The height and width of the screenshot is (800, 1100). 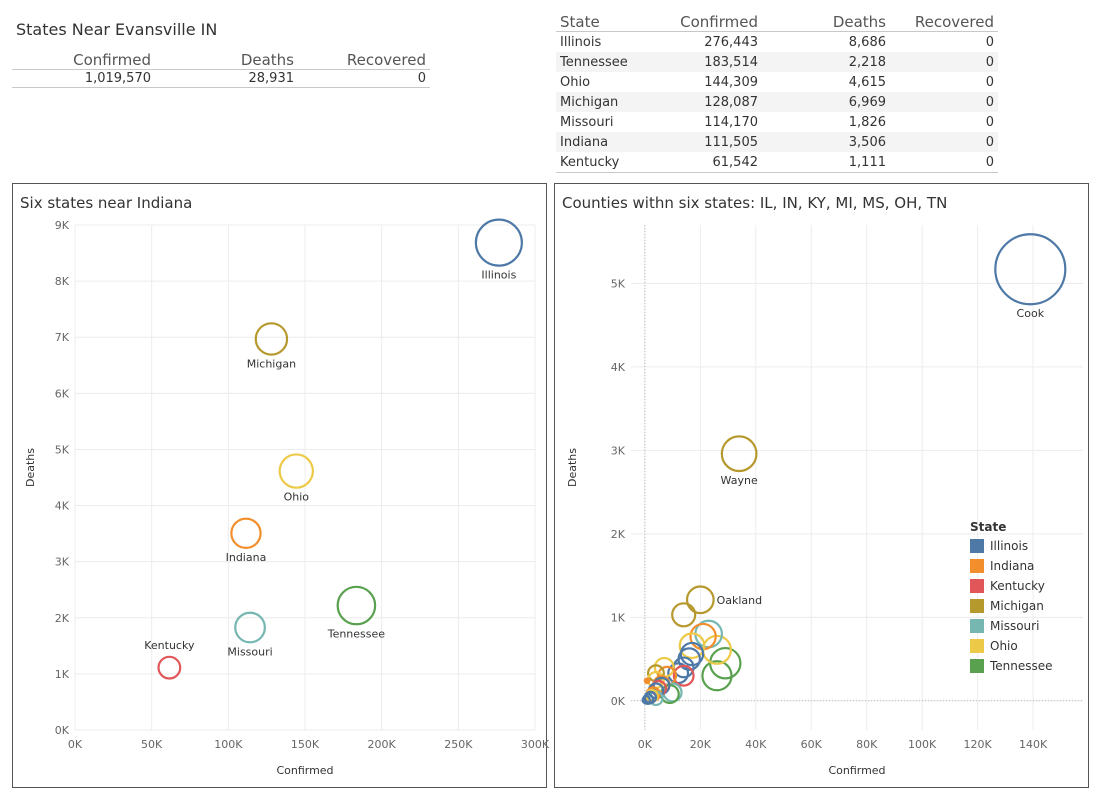 I want to click on legend-item-indiana: Indiana, so click(x=1011, y=566).